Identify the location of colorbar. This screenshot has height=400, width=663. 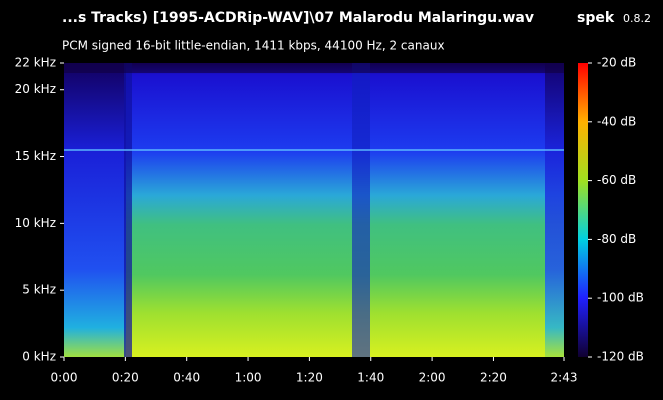
(583, 210).